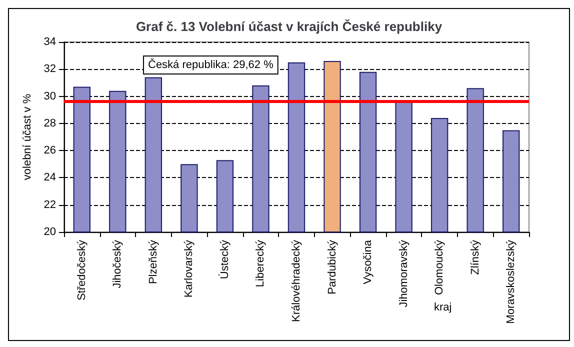 Image resolution: width=574 pixels, height=347 pixels. I want to click on y-tick-label: 34, so click(50, 42).